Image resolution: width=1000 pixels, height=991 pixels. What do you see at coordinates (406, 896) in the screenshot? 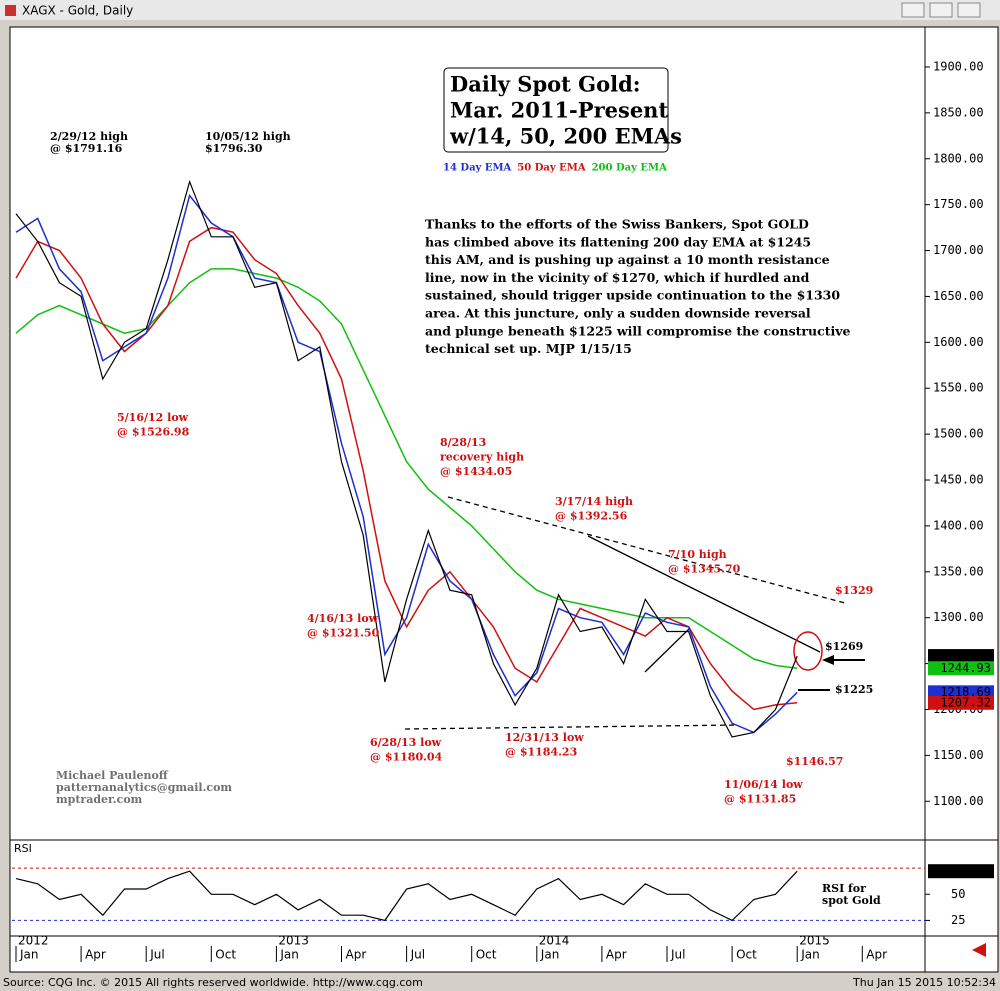
I see `rsi-line` at bounding box center [406, 896].